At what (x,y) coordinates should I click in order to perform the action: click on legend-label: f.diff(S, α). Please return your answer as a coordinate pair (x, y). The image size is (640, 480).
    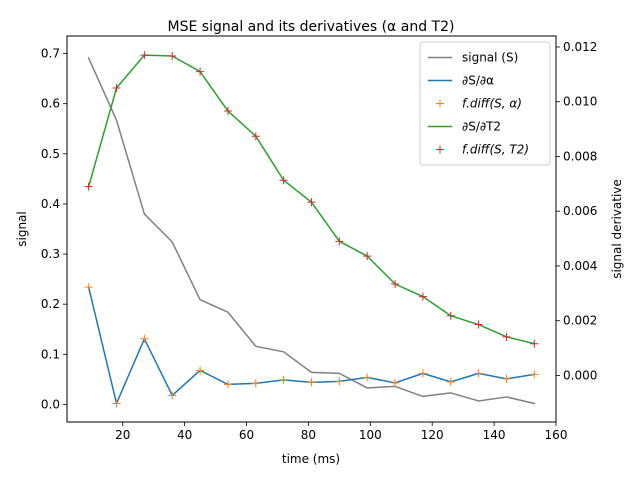
    Looking at the image, I should click on (492, 104).